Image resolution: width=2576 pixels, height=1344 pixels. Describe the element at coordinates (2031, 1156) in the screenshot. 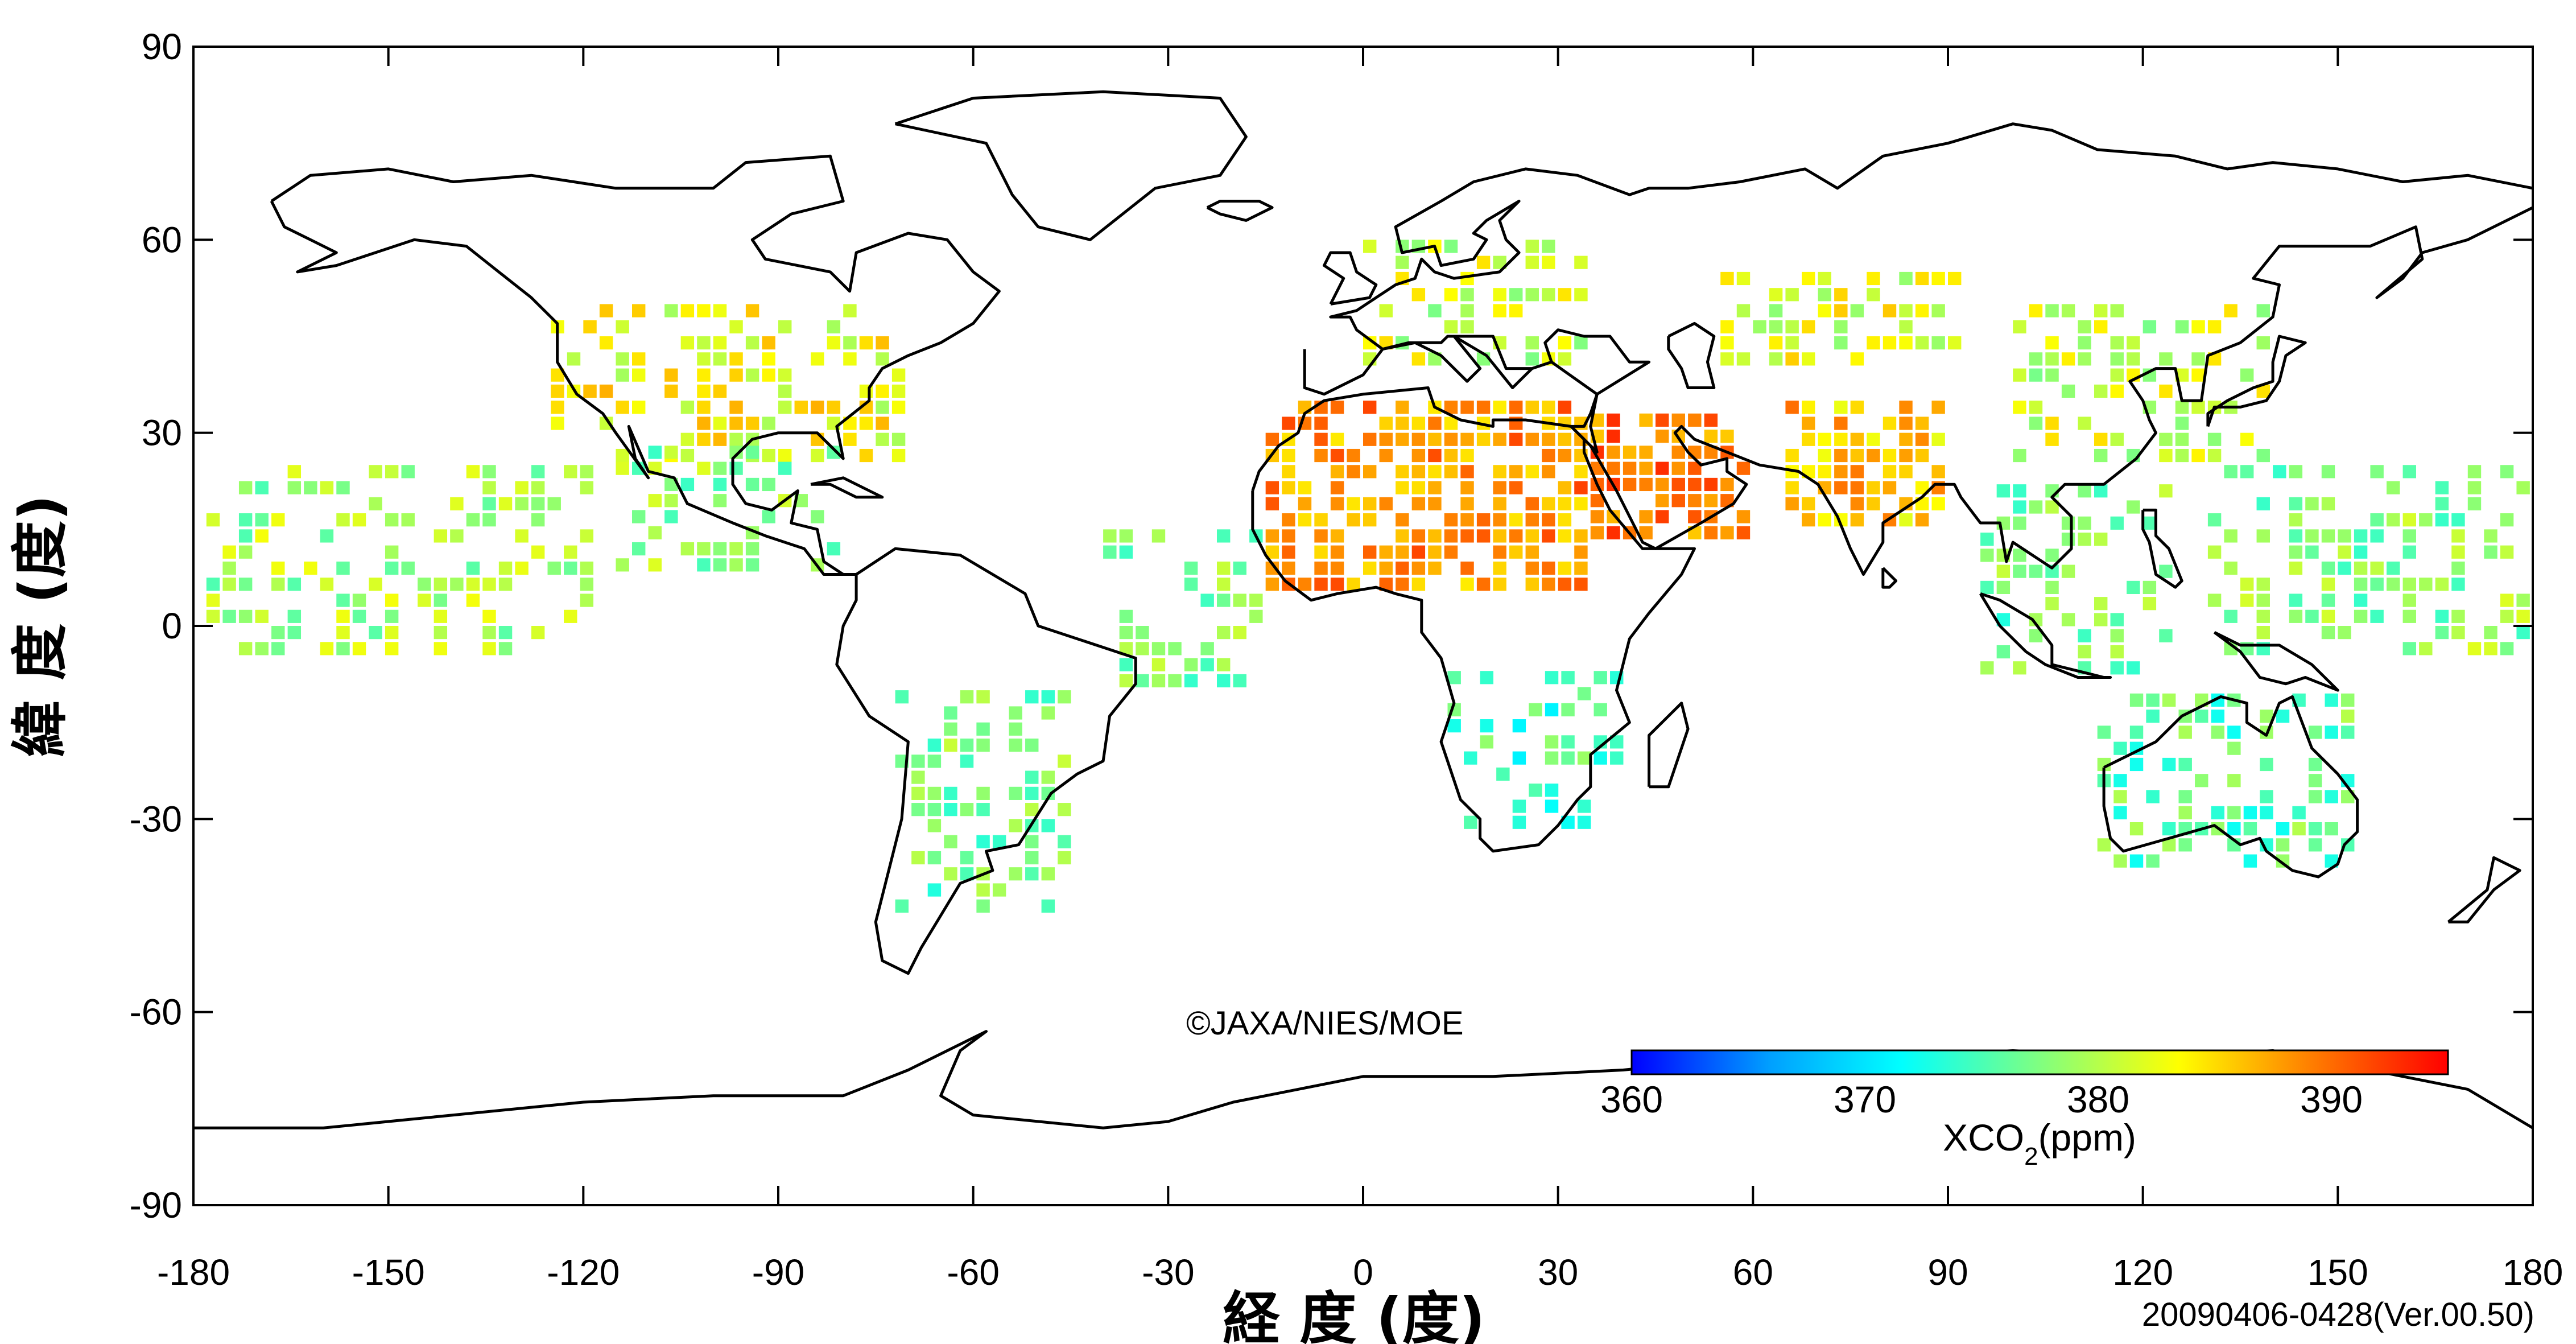

I see `colorbar-title-subscript: 2` at that location.